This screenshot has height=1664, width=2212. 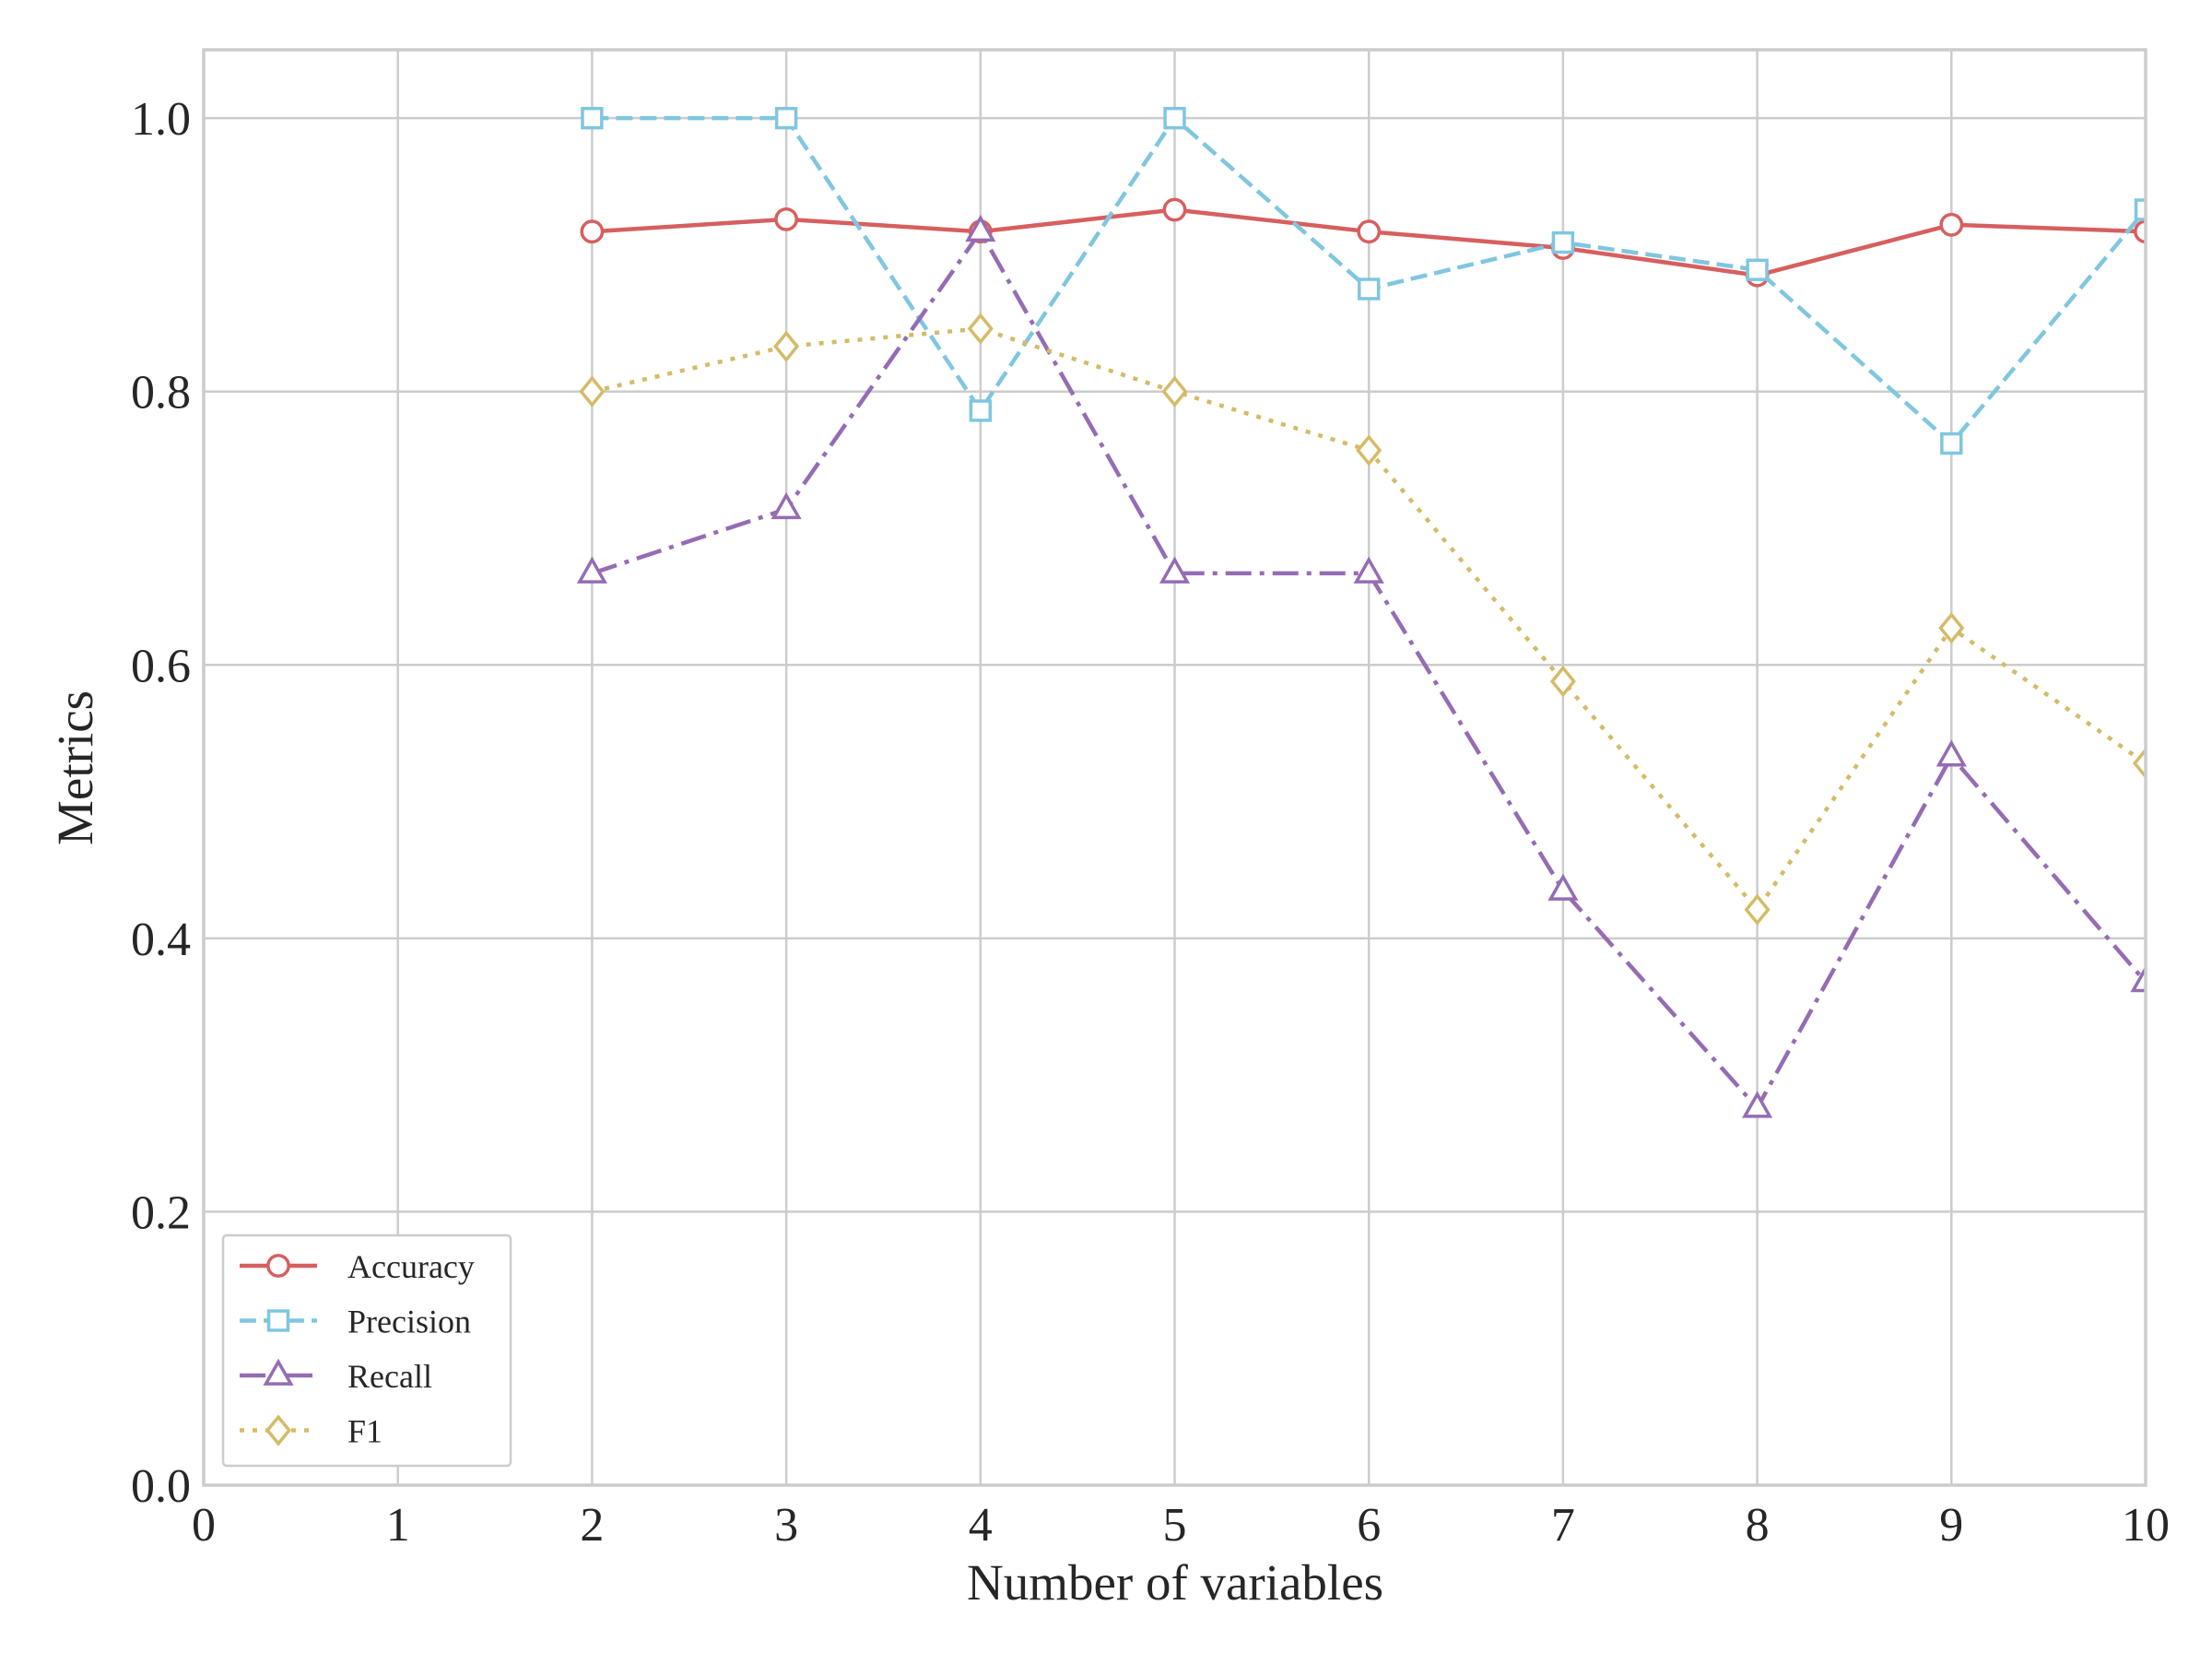 I want to click on legend-item: Accuracy, so click(x=357, y=1266).